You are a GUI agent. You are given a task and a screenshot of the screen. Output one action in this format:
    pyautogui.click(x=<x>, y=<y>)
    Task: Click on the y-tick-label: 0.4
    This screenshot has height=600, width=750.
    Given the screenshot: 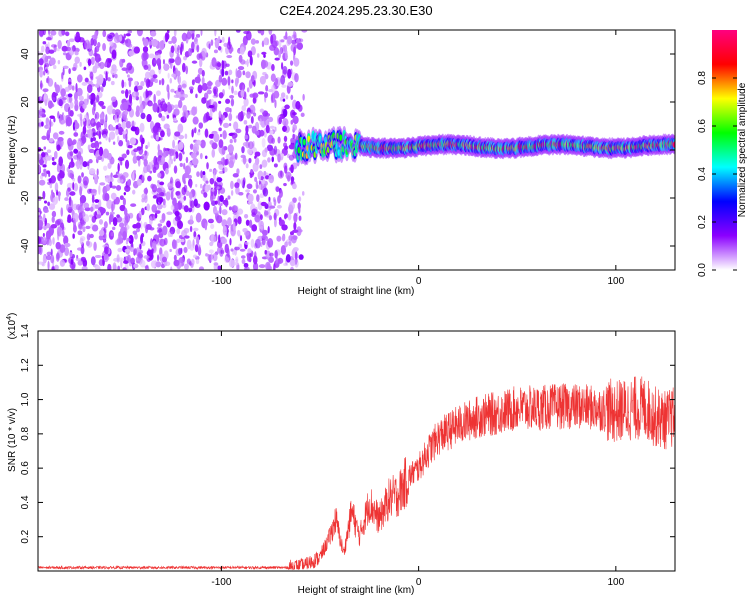 What is the action you would take?
    pyautogui.click(x=25, y=502)
    